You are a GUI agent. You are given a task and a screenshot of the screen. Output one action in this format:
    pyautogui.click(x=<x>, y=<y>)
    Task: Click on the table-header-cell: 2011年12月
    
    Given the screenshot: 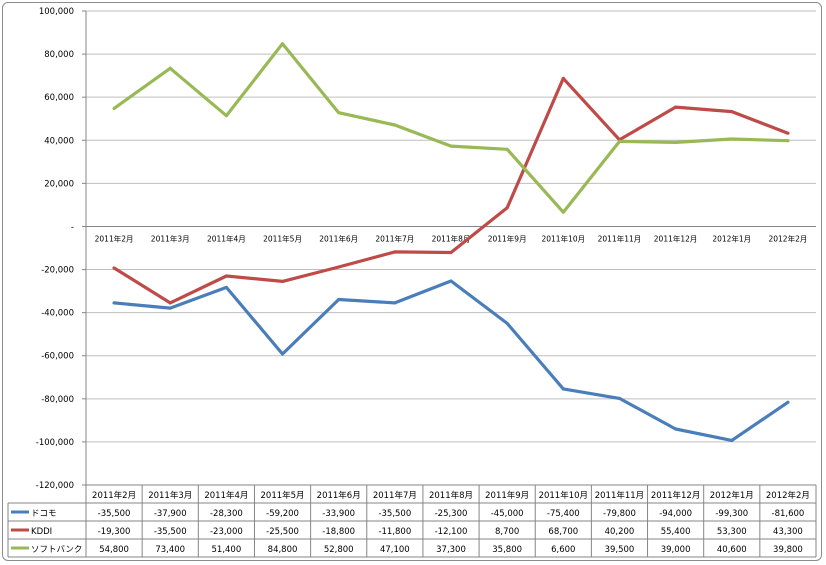 What is the action you would take?
    pyautogui.click(x=675, y=495)
    